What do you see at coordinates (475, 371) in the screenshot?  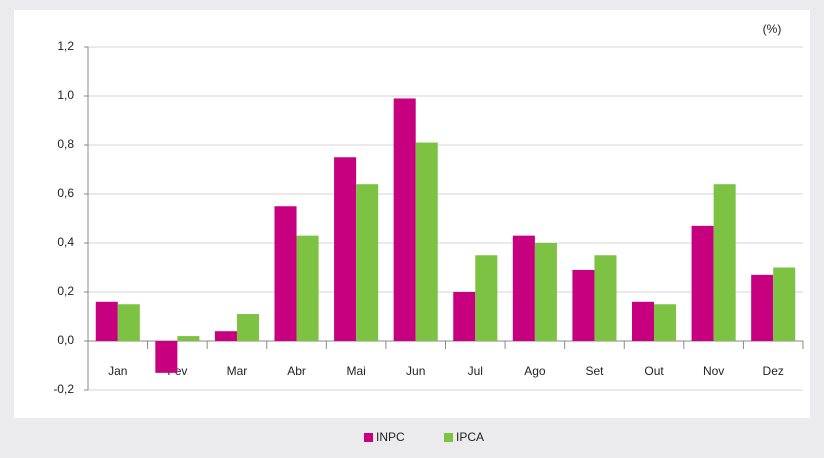 I see `x-tick-label: Jul` at bounding box center [475, 371].